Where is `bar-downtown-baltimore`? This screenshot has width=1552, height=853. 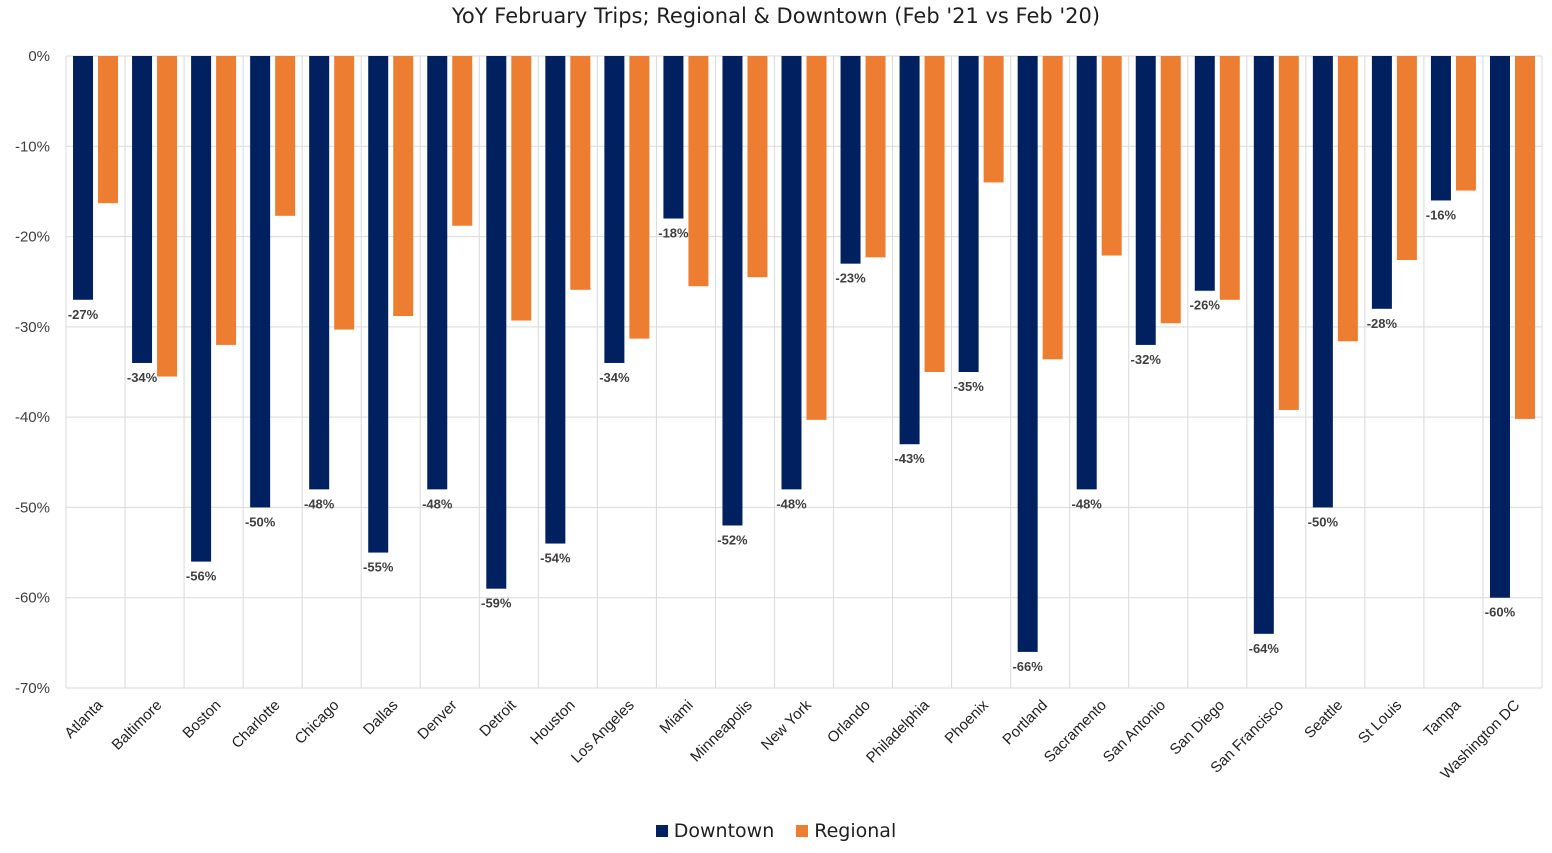 bar-downtown-baltimore is located at coordinates (142, 209).